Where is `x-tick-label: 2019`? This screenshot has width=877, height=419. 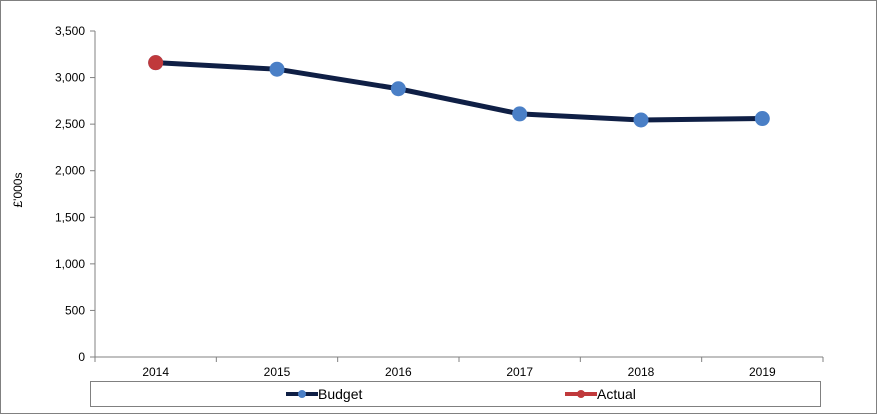
x-tick-label: 2019 is located at coordinates (762, 372).